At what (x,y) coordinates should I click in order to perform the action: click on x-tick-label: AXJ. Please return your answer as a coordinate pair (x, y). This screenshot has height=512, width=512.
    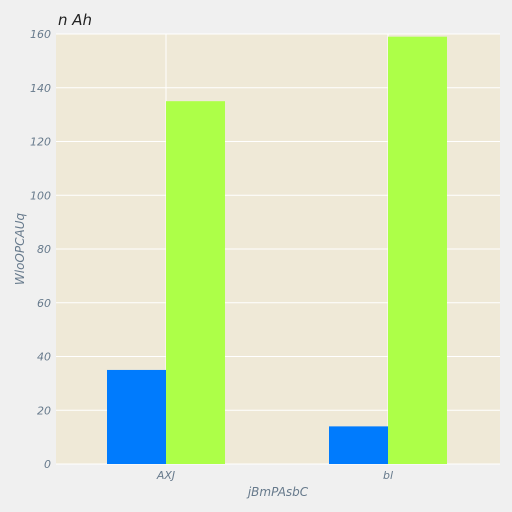
    Looking at the image, I should click on (165, 475).